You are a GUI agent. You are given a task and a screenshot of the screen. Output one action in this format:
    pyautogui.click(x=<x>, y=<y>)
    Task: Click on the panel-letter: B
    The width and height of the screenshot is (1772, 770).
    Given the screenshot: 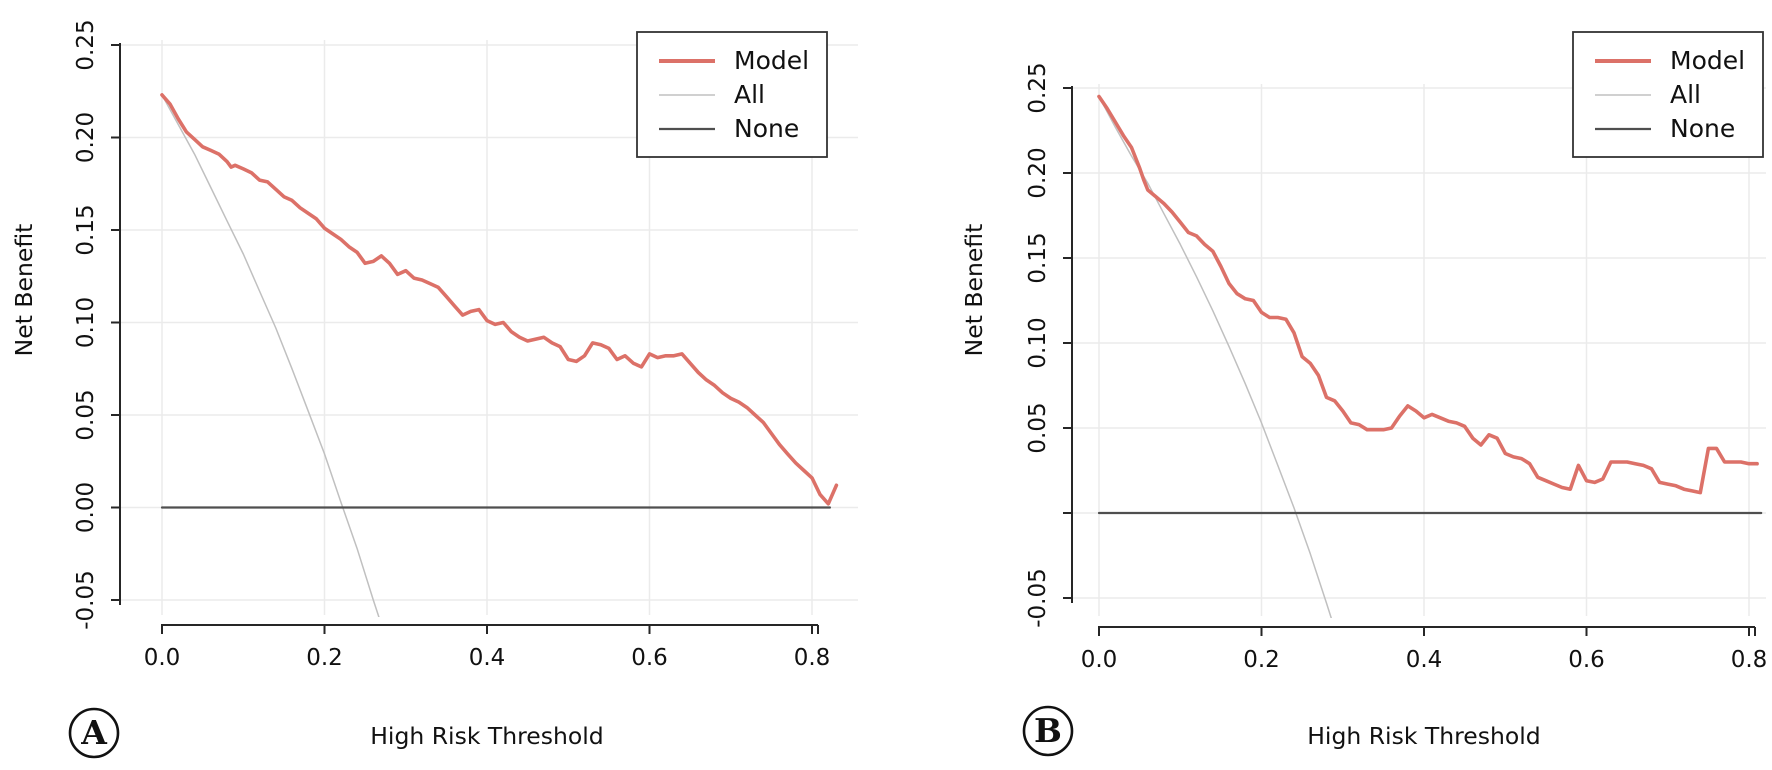 What is the action you would take?
    pyautogui.click(x=1048, y=730)
    